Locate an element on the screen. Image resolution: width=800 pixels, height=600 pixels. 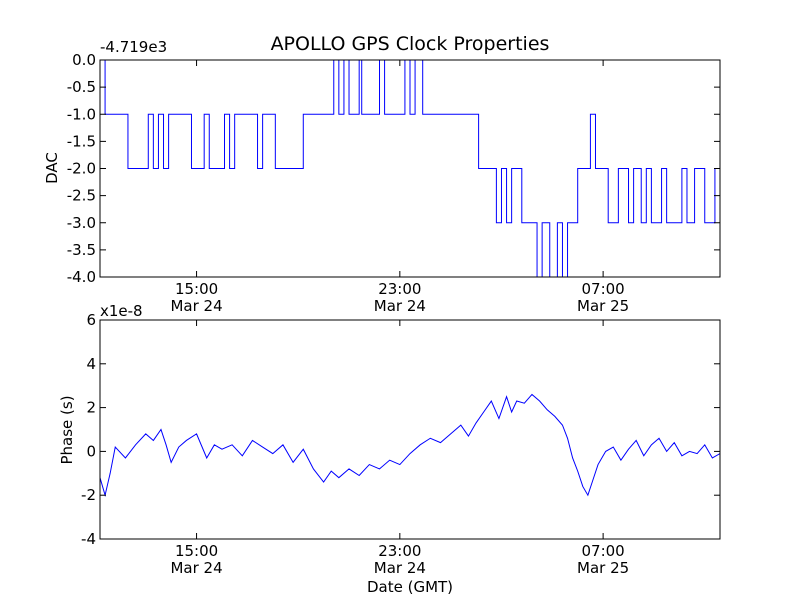
figure-title: APOLLO GPS Clock Properties is located at coordinates (410, 44).